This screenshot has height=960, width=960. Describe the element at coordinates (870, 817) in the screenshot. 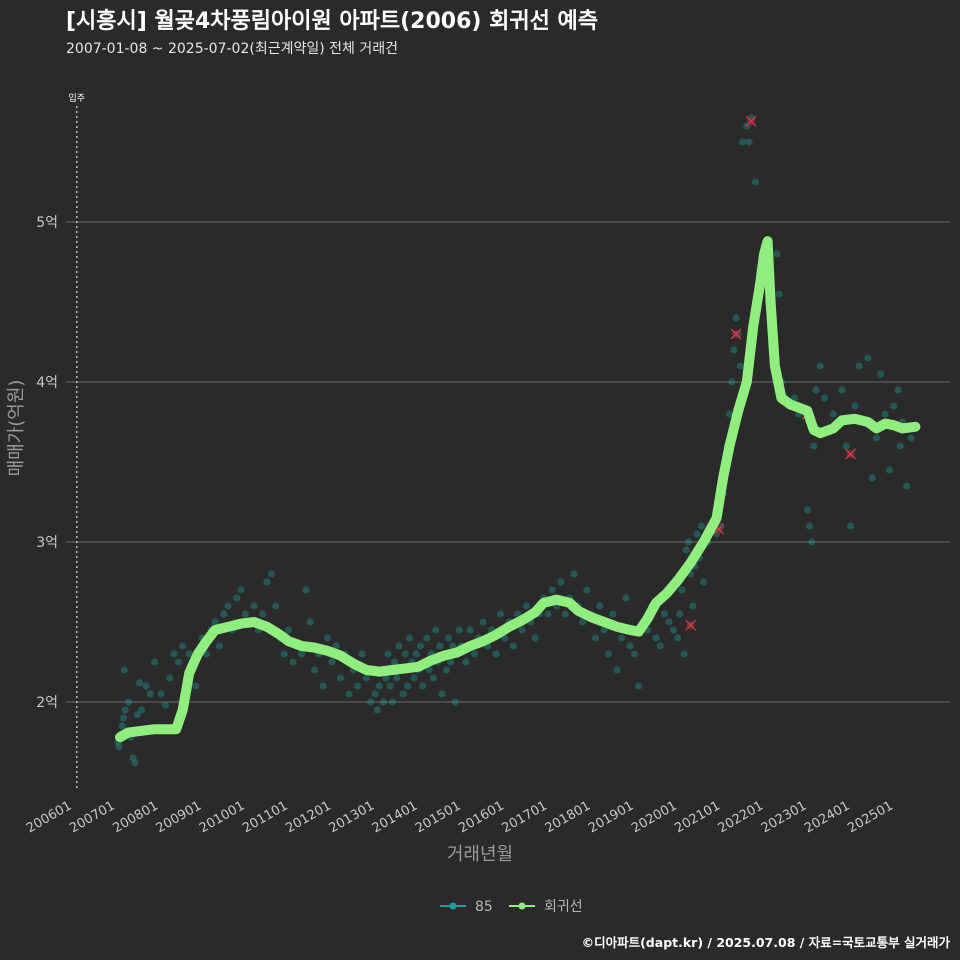

I see `x-tick-label: 202501` at that location.